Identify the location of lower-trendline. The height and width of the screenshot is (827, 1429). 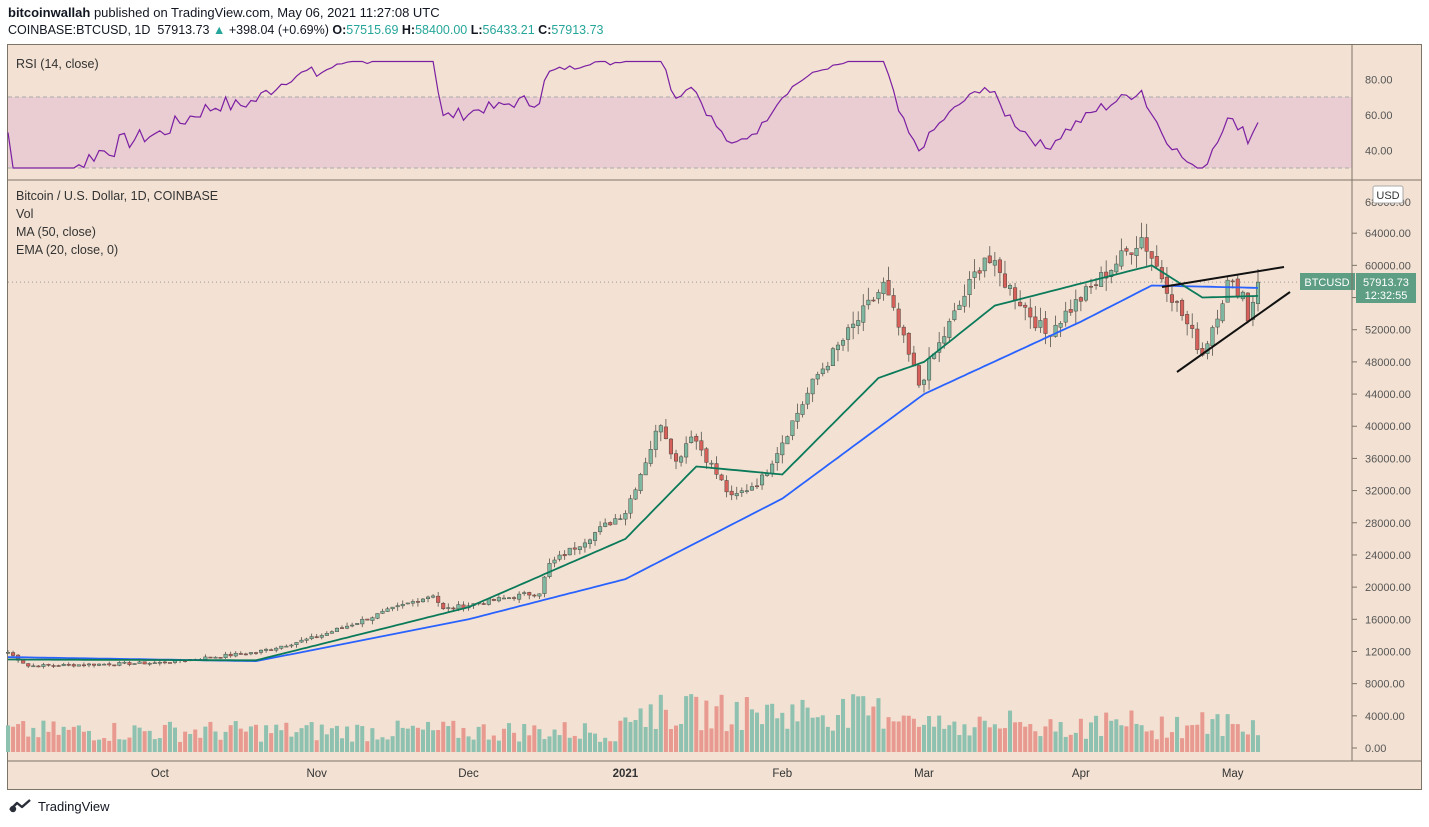
(1233, 332).